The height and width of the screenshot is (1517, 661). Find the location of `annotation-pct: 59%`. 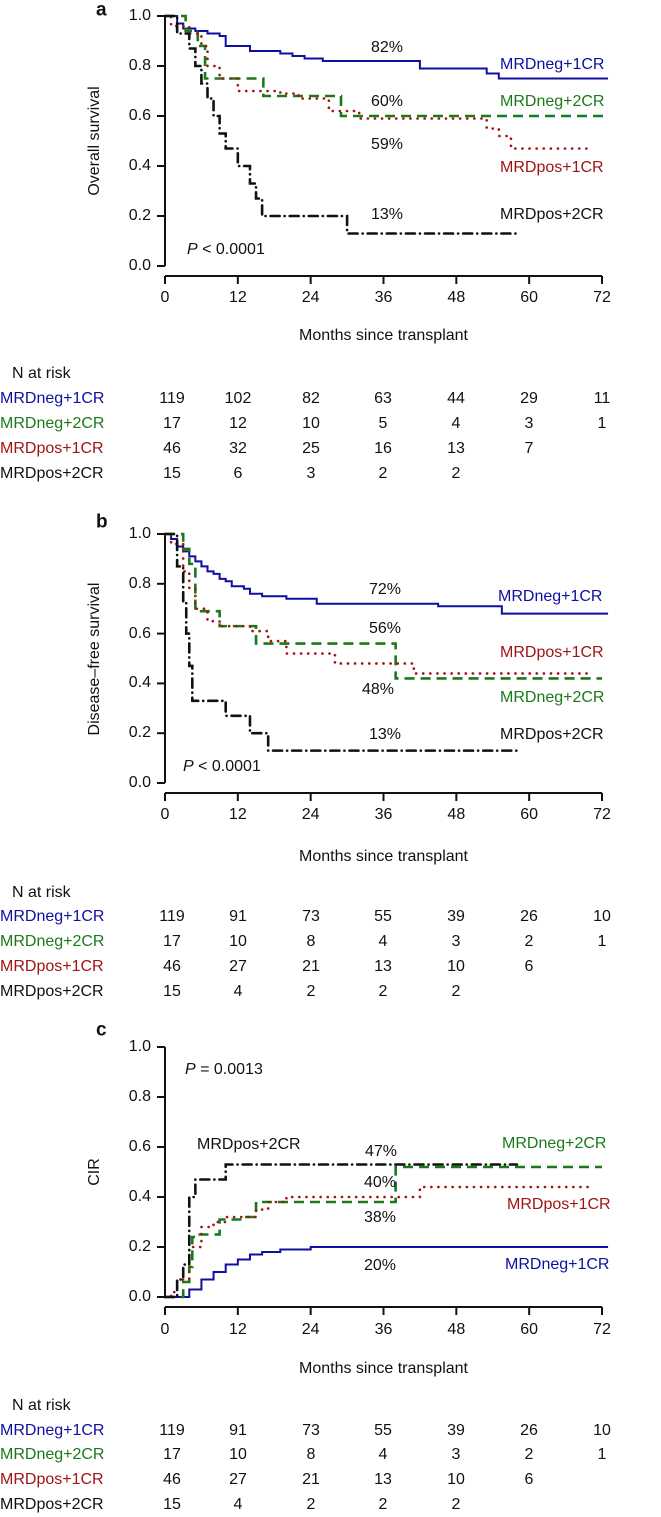

annotation-pct: 59% is located at coordinates (387, 144).